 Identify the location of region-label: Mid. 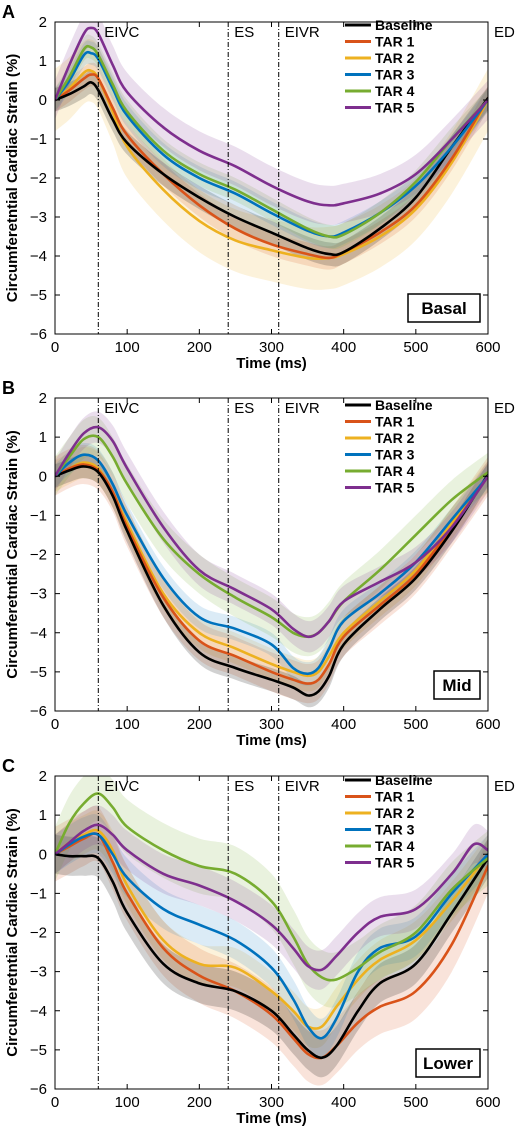
(456, 685).